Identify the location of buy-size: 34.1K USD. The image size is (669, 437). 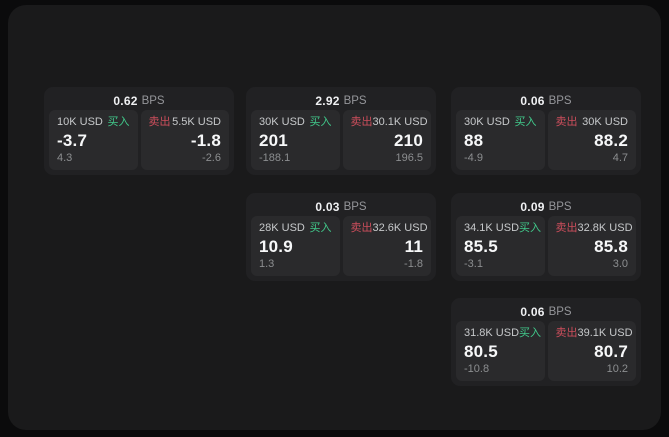
(492, 228).